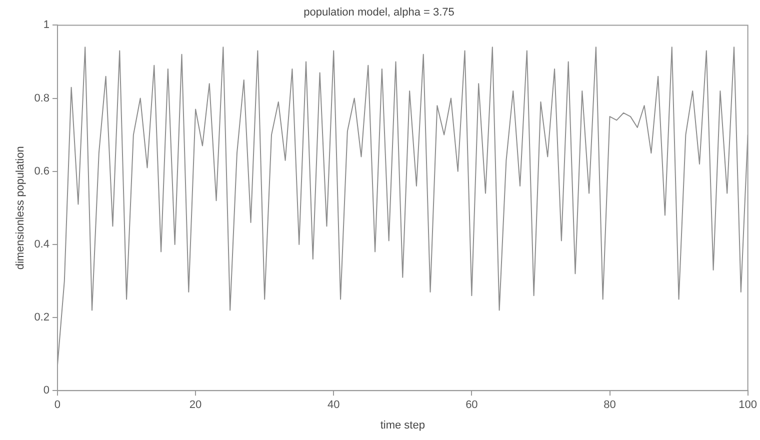 The width and height of the screenshot is (760, 440). I want to click on x-tick-label: 0, so click(57, 405).